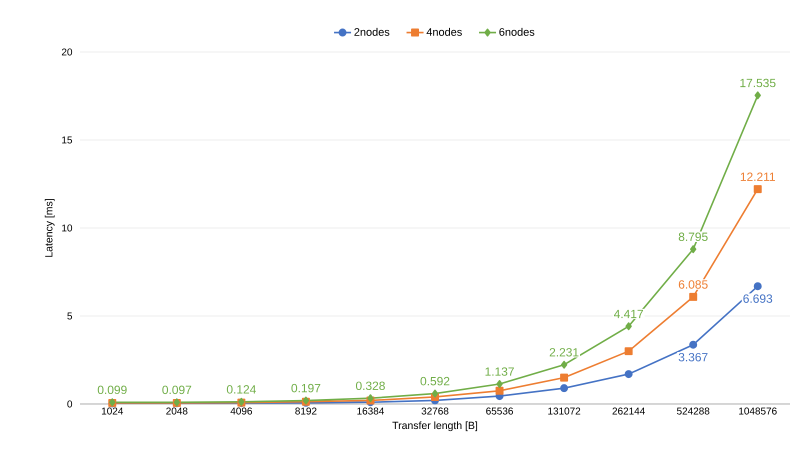  I want to click on x-tick-label: 16384, so click(370, 411).